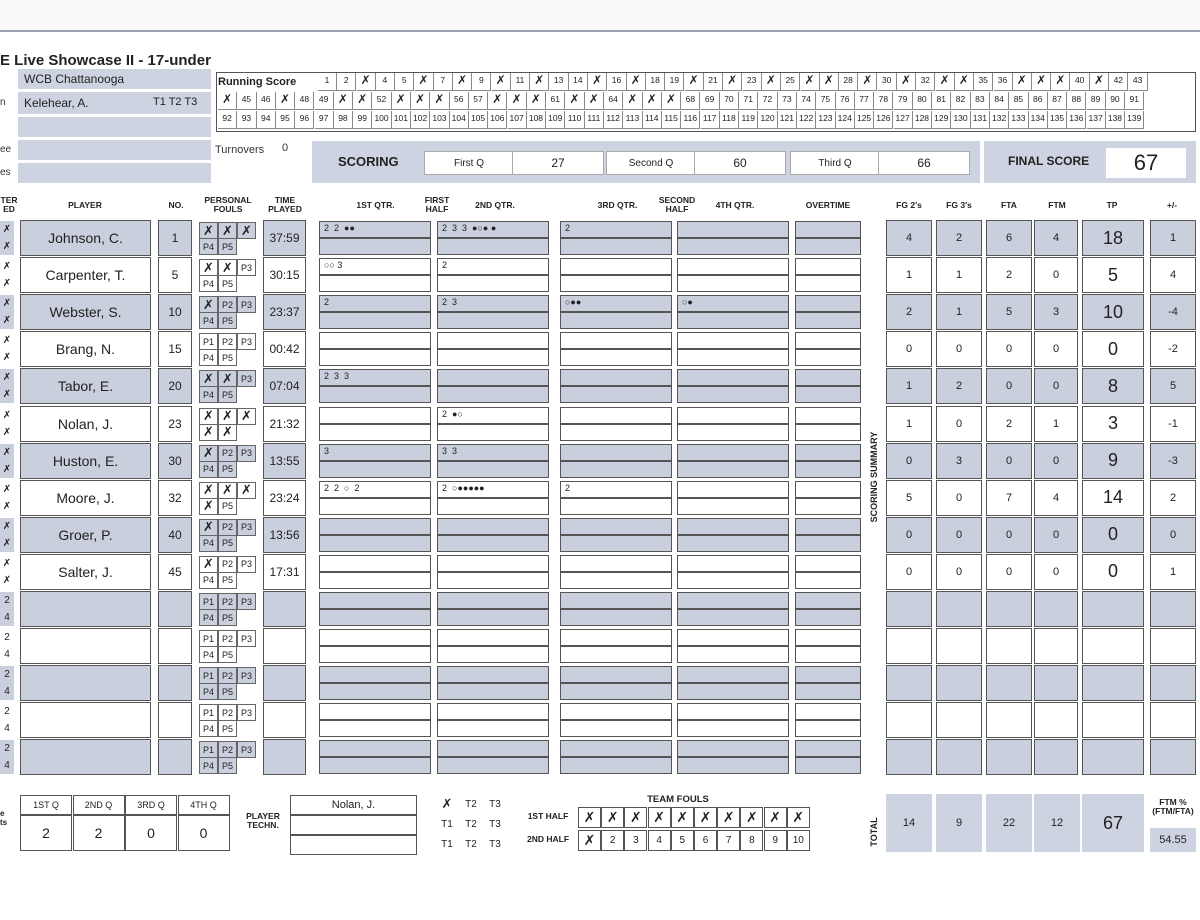 The width and height of the screenshot is (1200, 920). I want to click on techn-player-field: Nolan, J., so click(353, 805).